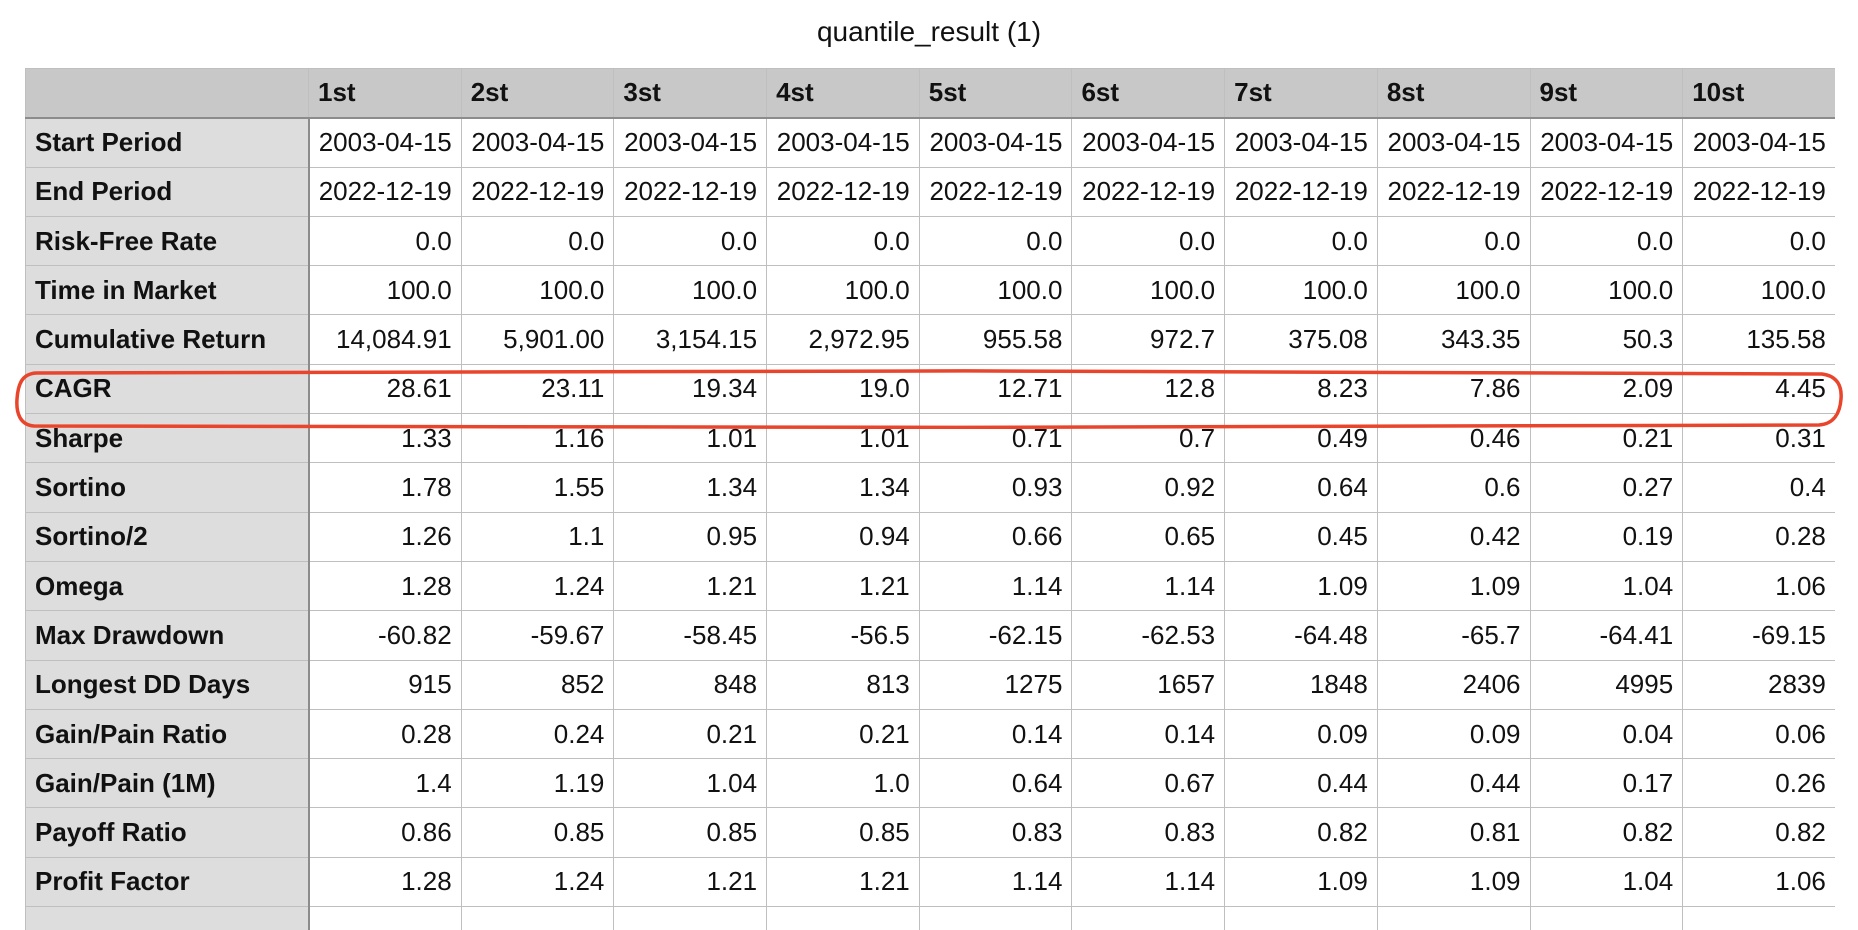  I want to click on value-cell: 19.34, so click(690, 389).